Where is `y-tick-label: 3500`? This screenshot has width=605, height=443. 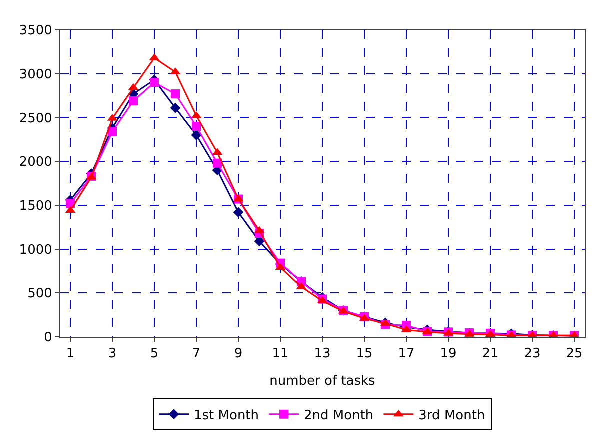 y-tick-label: 3500 is located at coordinates (35, 31).